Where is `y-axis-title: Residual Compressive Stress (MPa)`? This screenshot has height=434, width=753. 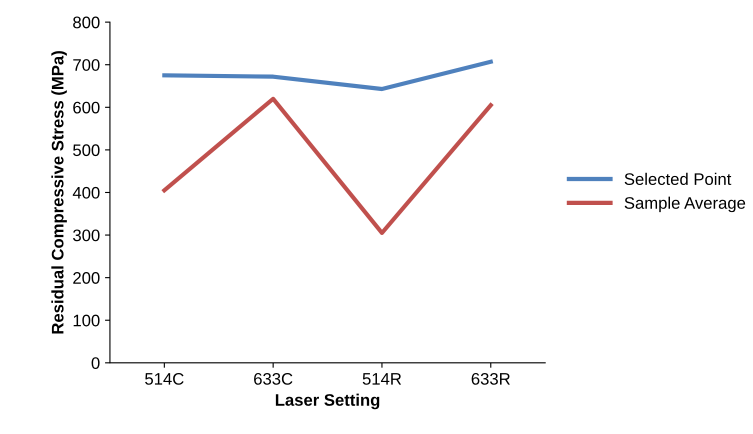 y-axis-title: Residual Compressive Stress (MPa) is located at coordinates (59, 192).